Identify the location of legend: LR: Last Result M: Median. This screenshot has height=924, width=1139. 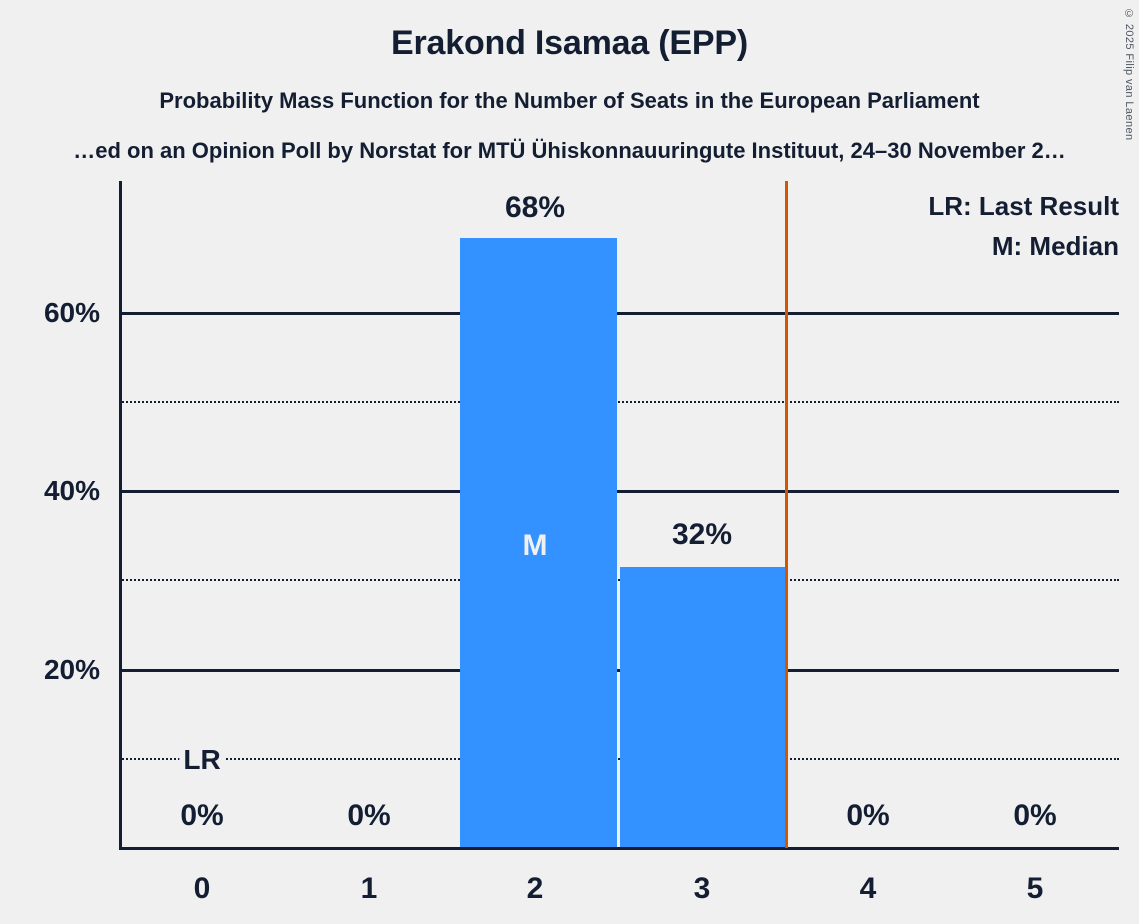
(1023, 226).